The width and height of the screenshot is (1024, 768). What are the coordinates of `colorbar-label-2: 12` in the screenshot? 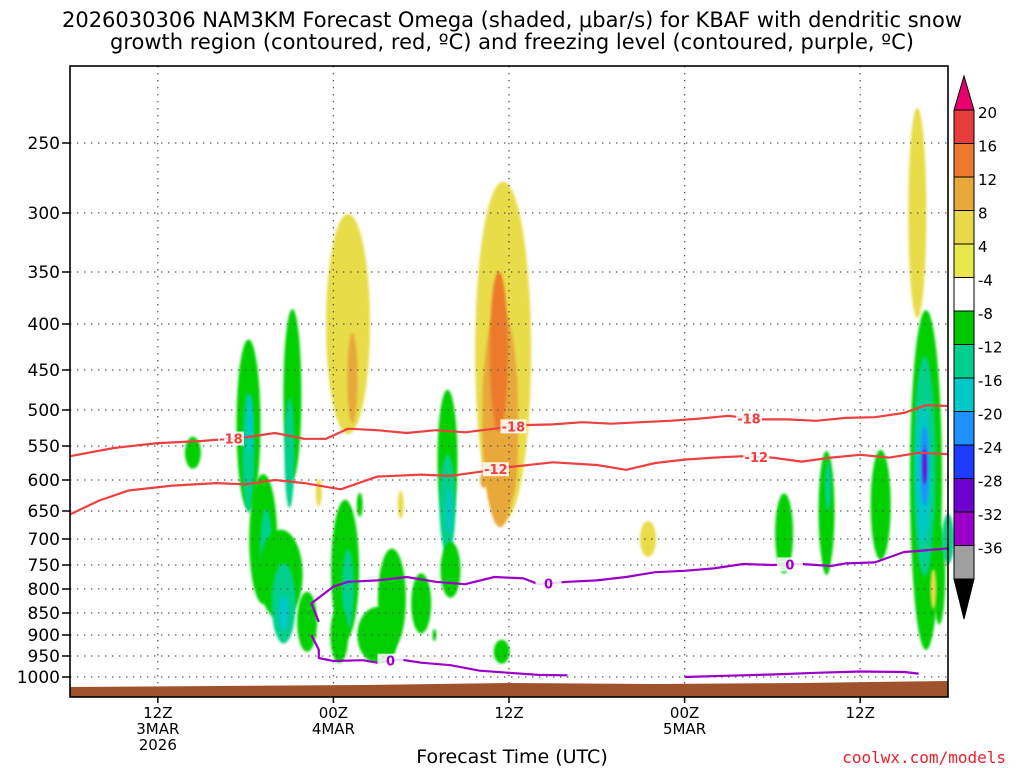 It's located at (987, 180).